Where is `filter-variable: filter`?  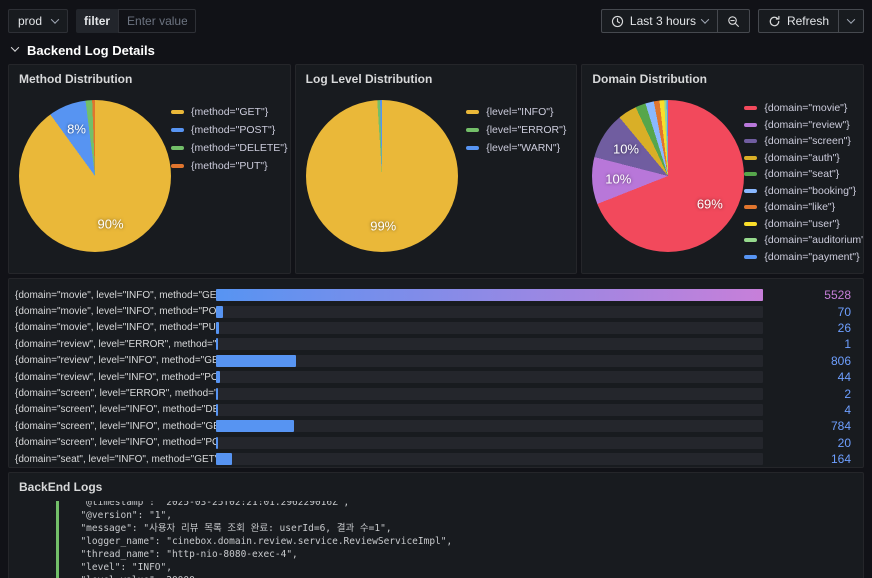 filter-variable: filter is located at coordinates (136, 21).